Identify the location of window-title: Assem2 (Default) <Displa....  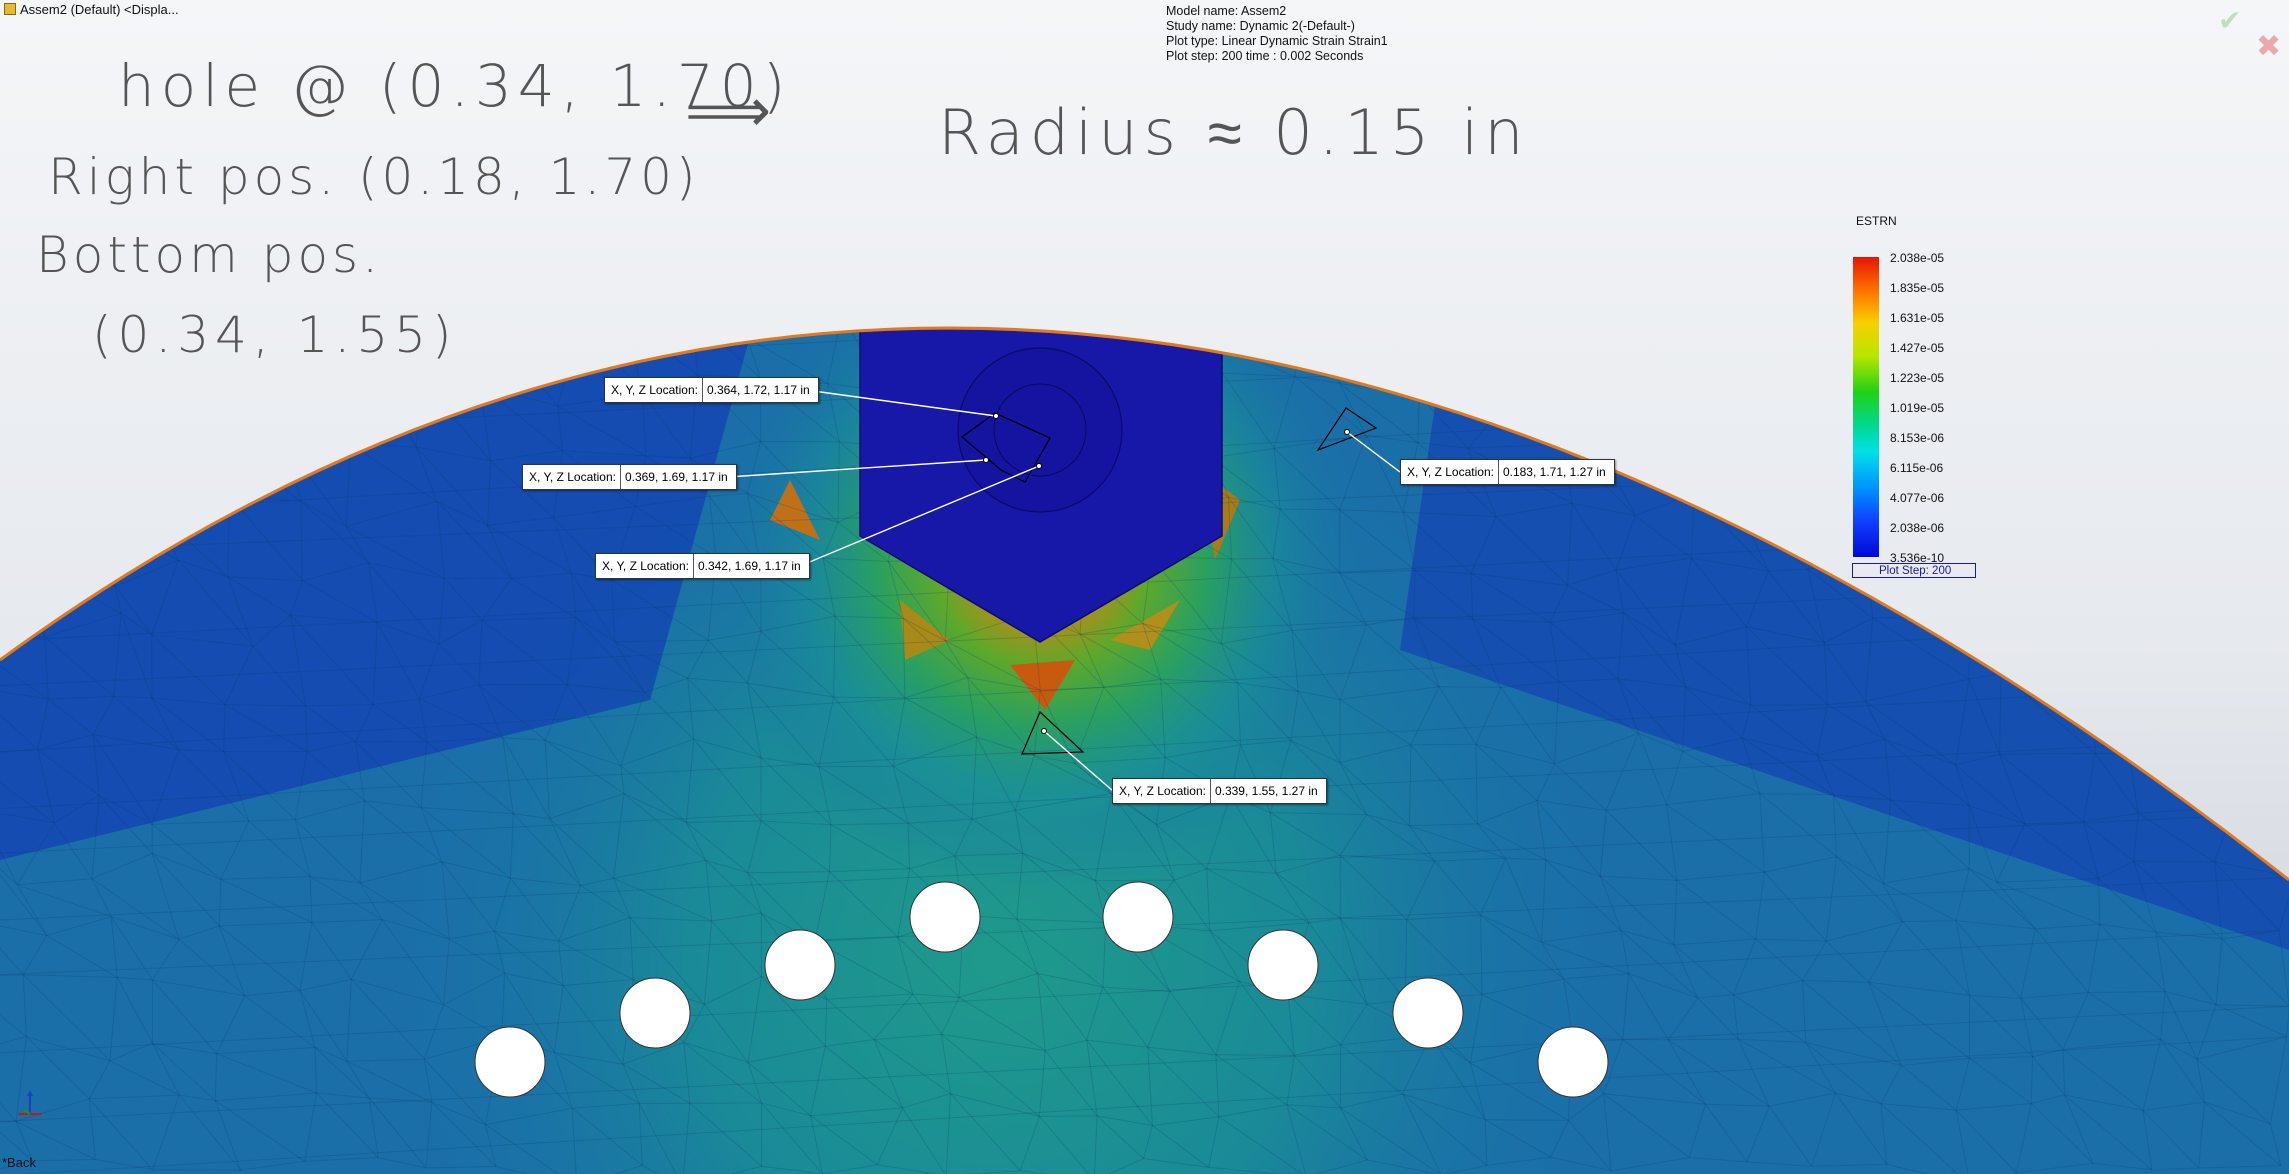
(99, 9).